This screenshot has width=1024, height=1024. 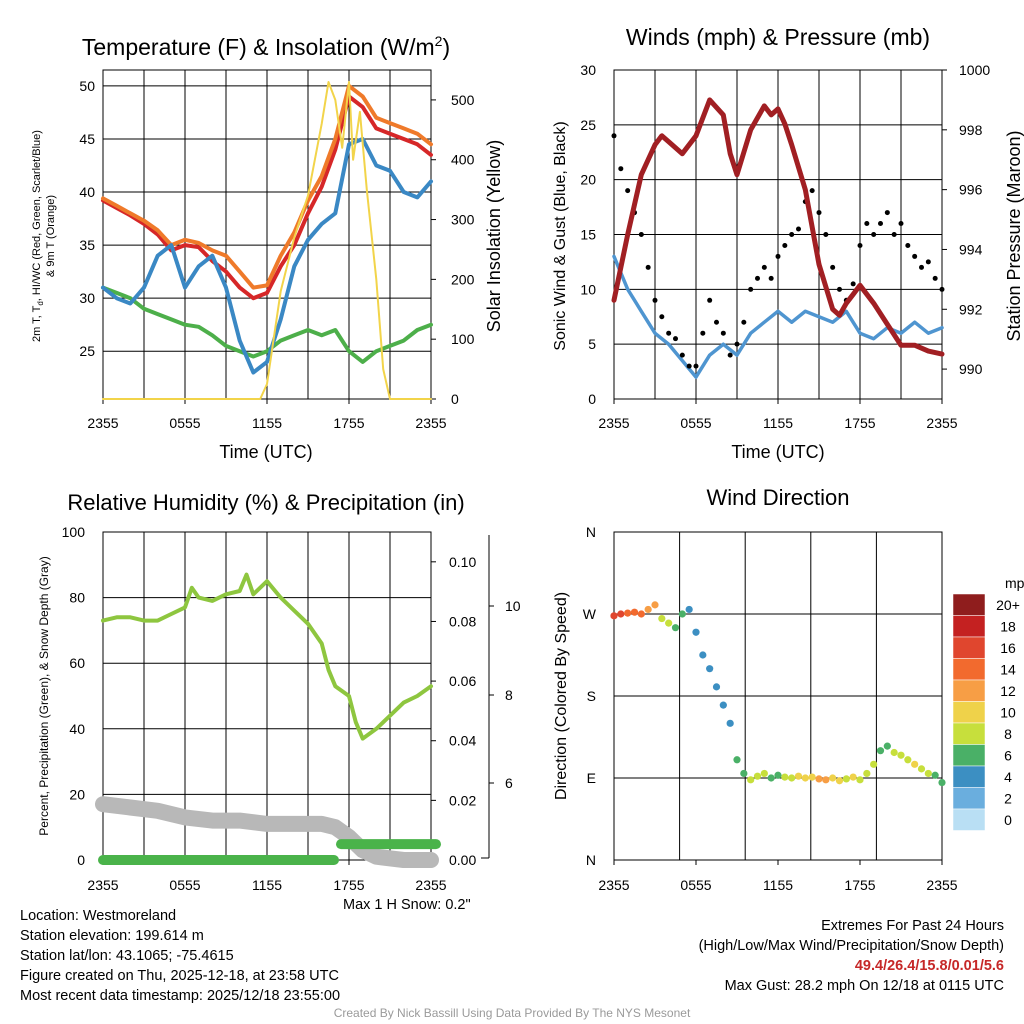 What do you see at coordinates (592, 399) in the screenshot?
I see `wind-y-tick: 0` at bounding box center [592, 399].